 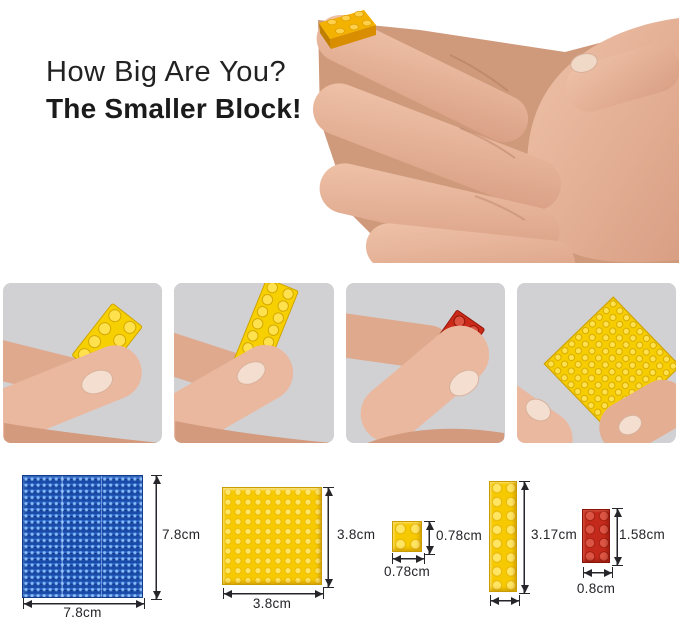 What do you see at coordinates (596, 536) in the screenshot?
I see `red-2x4-diagram` at bounding box center [596, 536].